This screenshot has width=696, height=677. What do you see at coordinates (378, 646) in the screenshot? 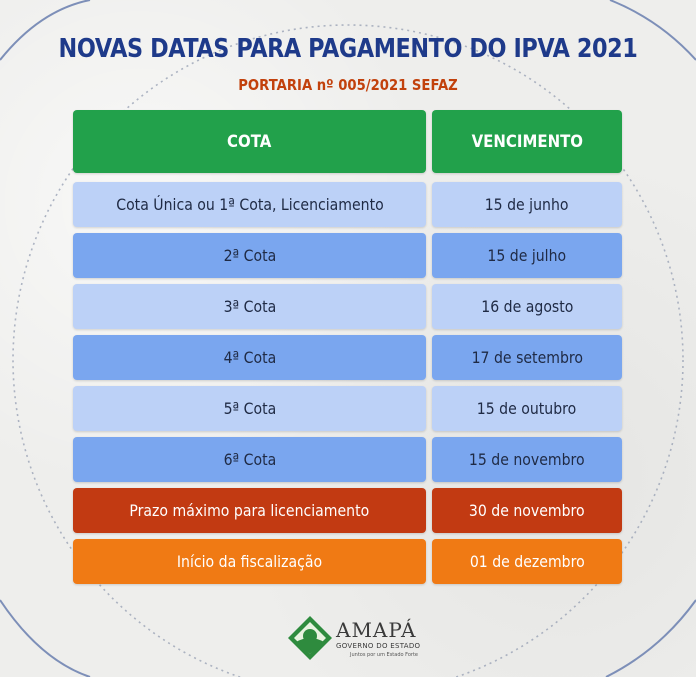
I see `logo-subtitle: GOVERNO DO ESTADO` at bounding box center [378, 646].